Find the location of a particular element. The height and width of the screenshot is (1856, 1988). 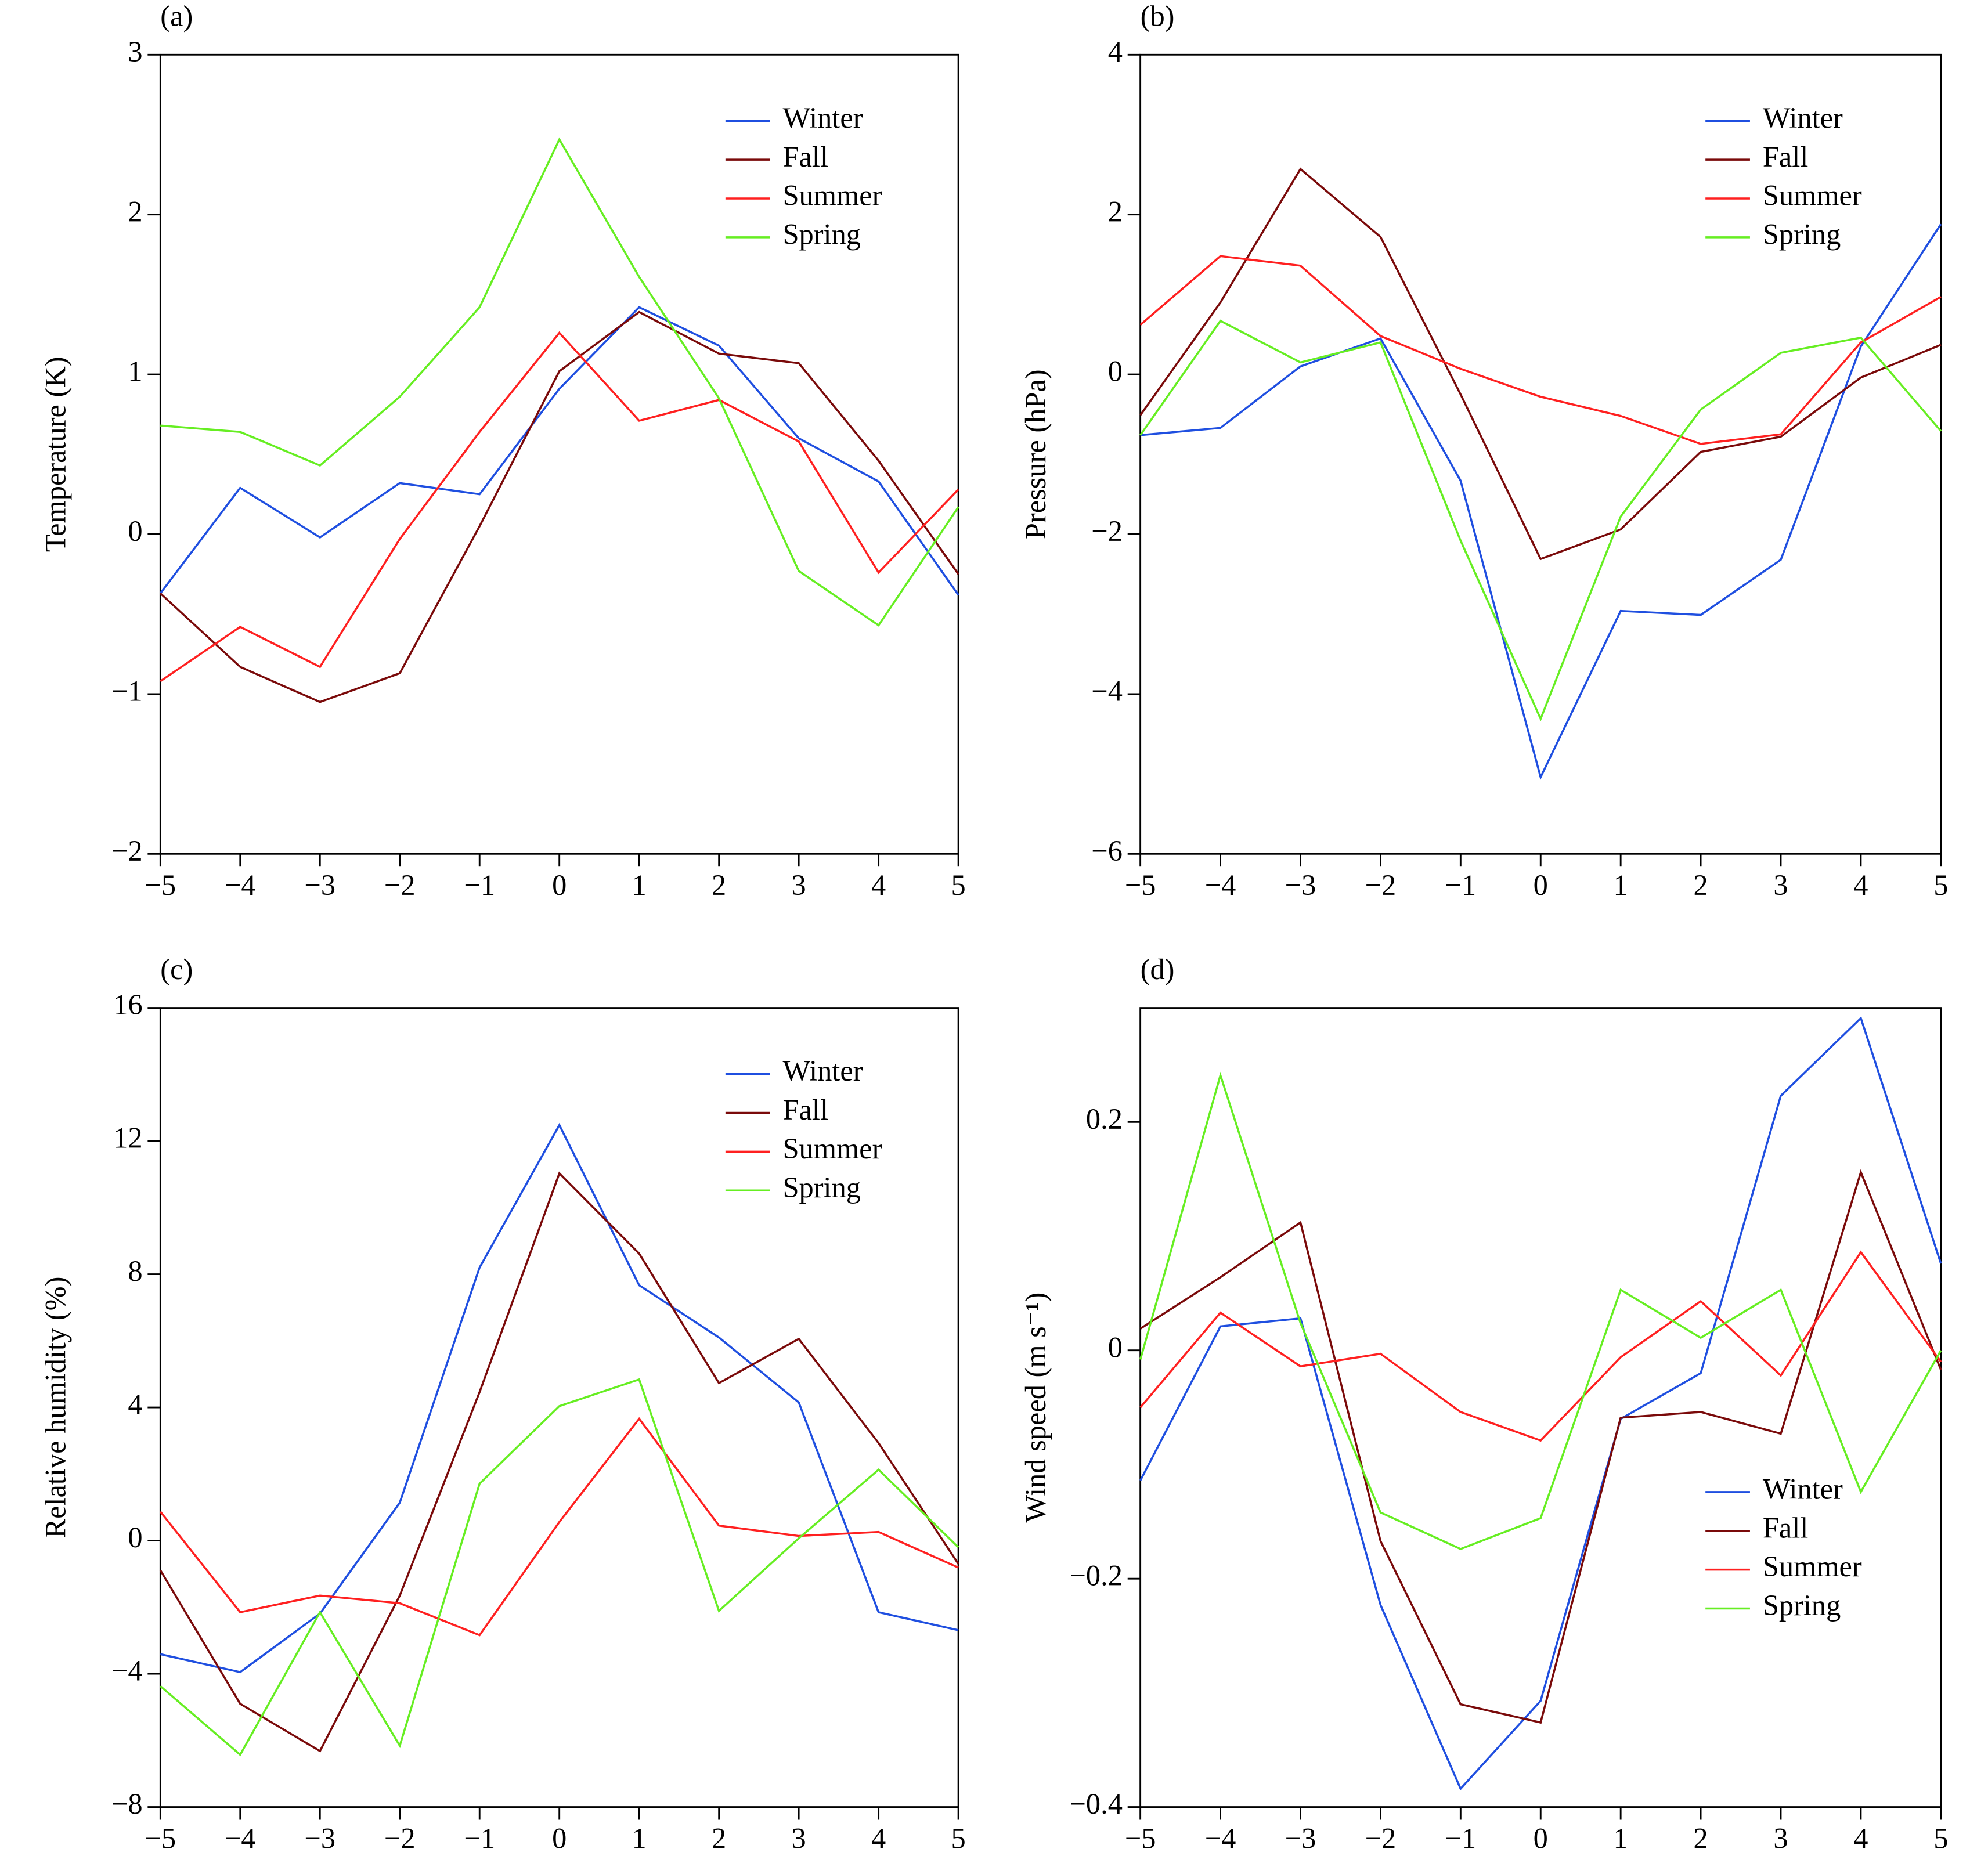

y-tick-label: 12 is located at coordinates (127, 1138).